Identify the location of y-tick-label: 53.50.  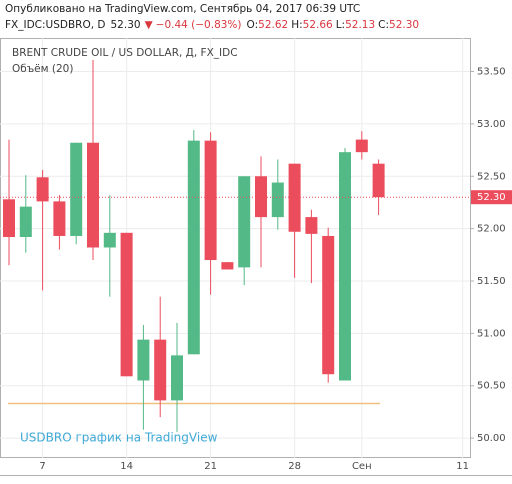
(491, 72).